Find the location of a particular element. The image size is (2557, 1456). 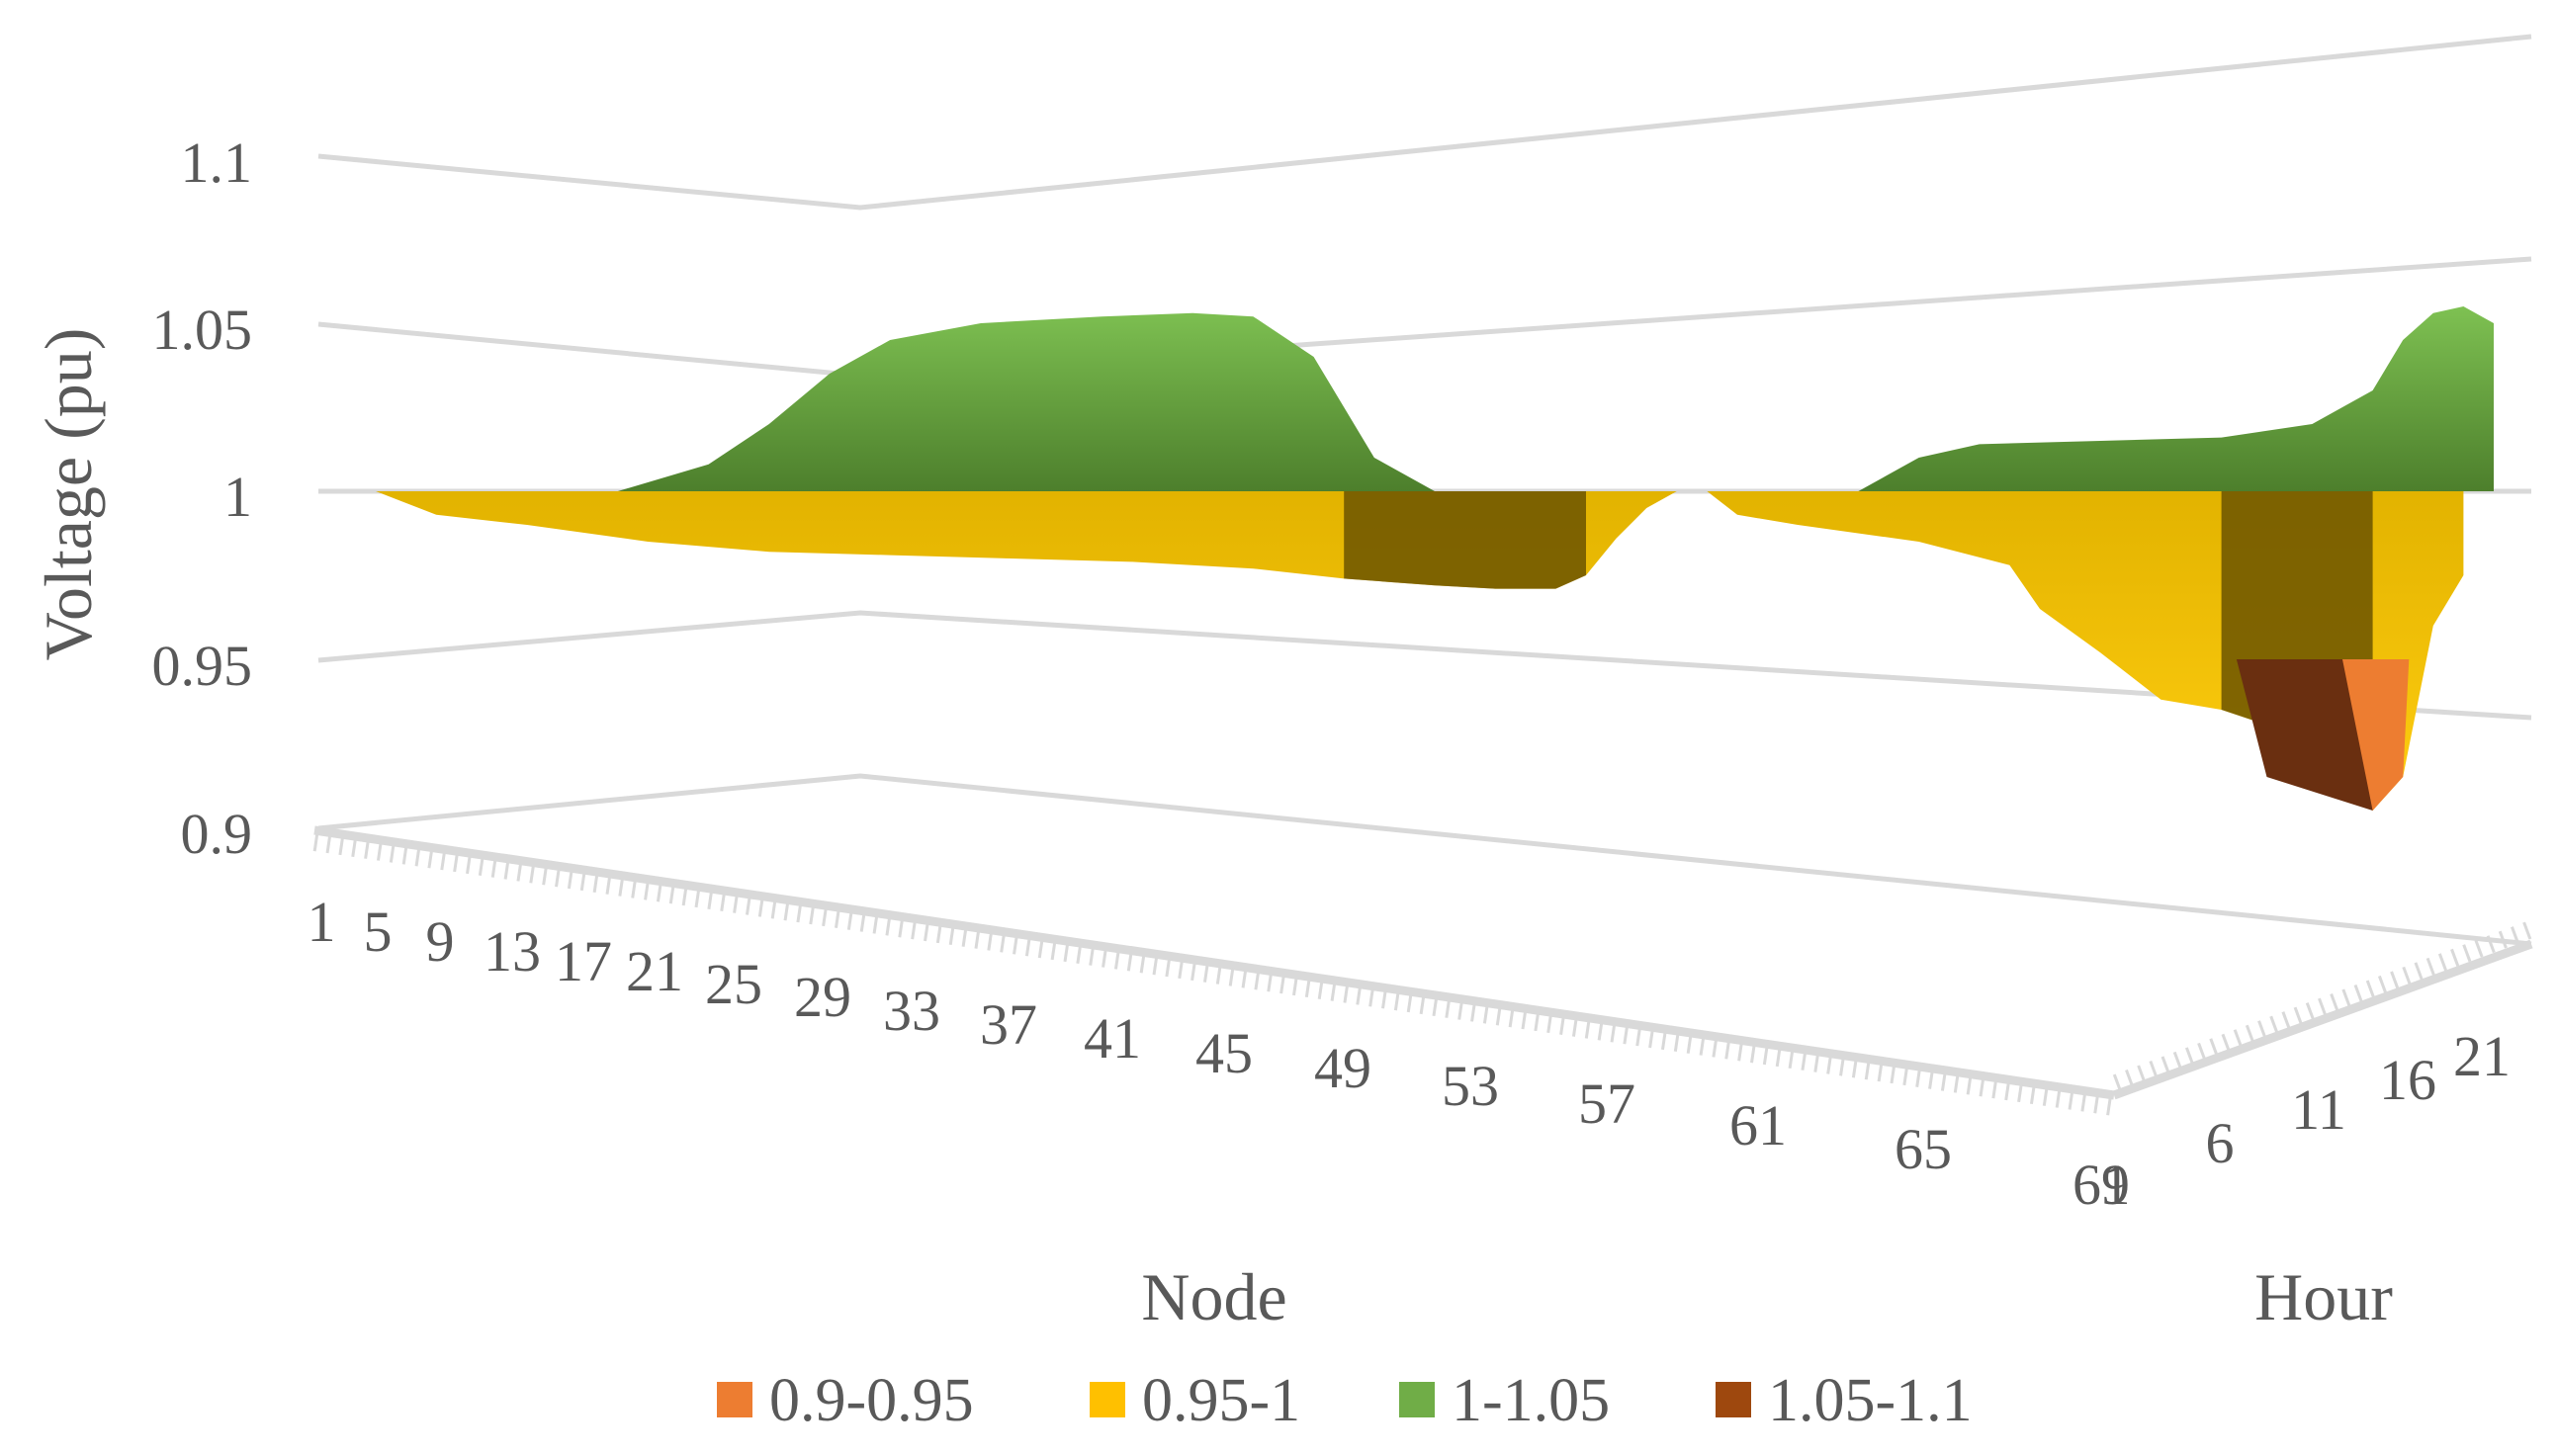

x-tick-label: 69 is located at coordinates (2101, 1185).